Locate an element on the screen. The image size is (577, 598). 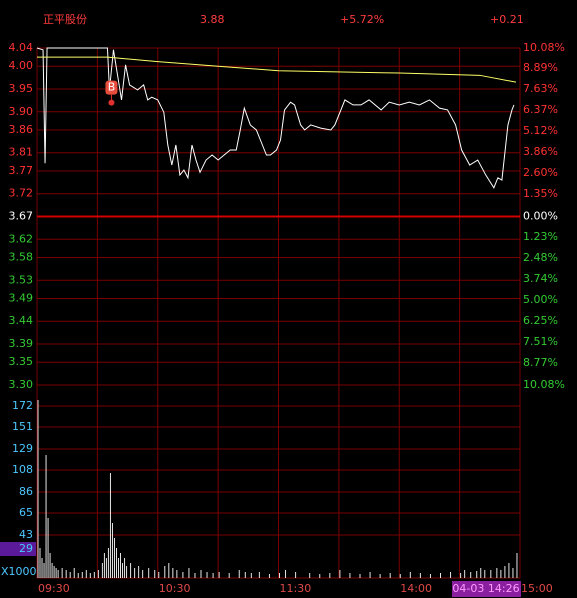
change-amount: +0.21 is located at coordinates (507, 19).